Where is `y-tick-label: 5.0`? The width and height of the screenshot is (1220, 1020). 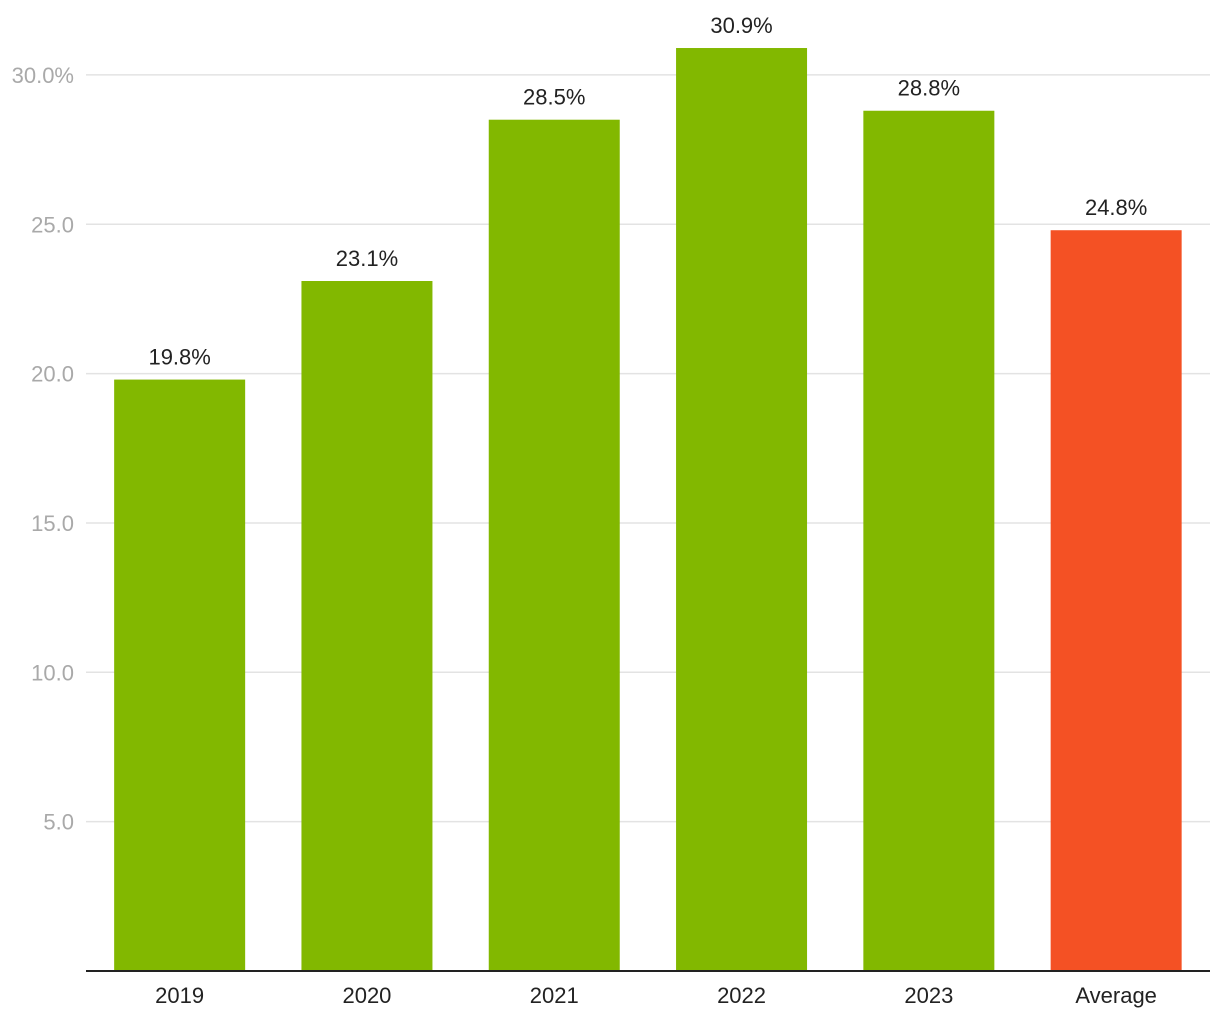 y-tick-label: 5.0 is located at coordinates (58, 822).